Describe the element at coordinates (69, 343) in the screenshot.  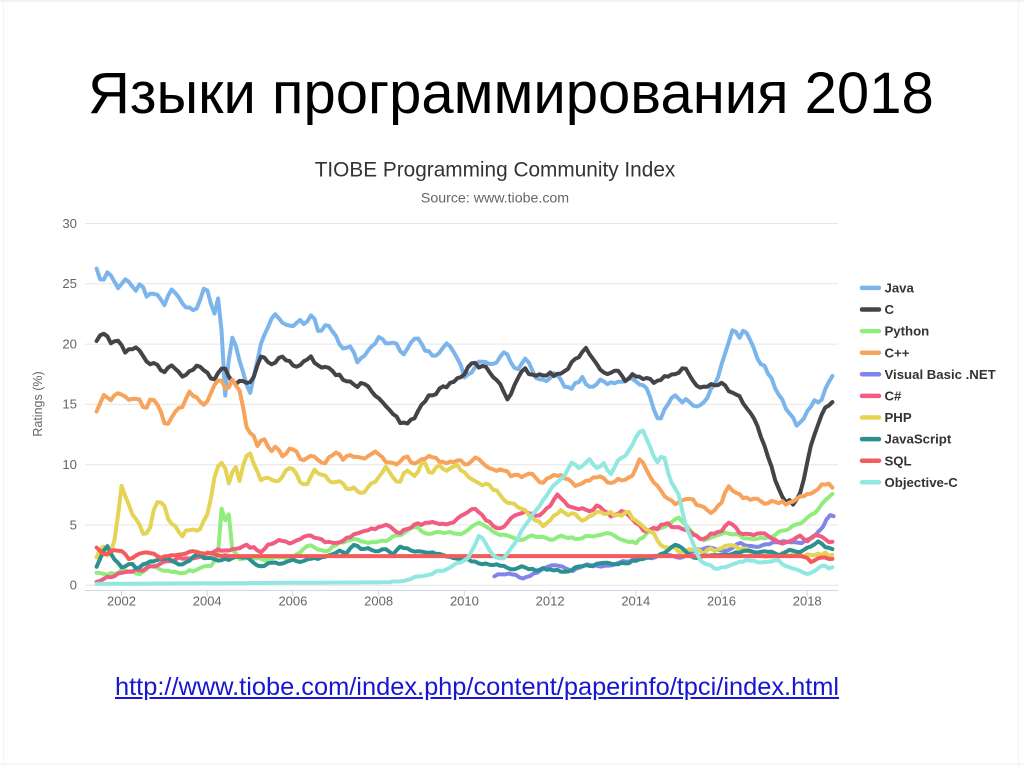
I see `svg-text: 20` at that location.